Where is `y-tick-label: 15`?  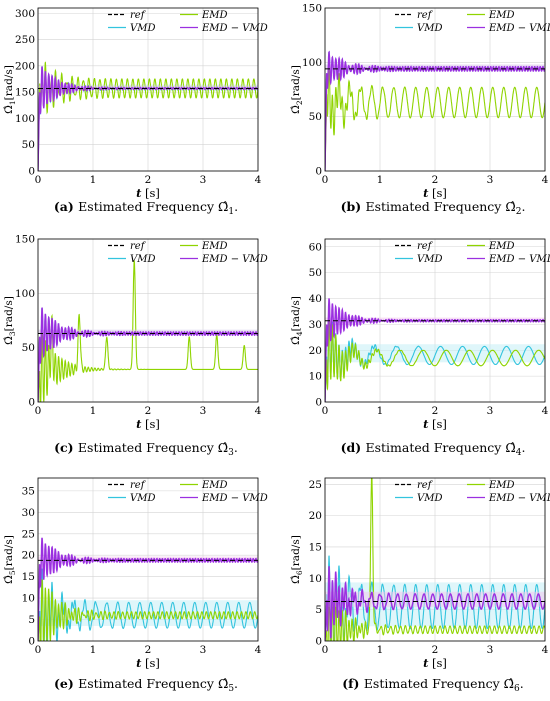 y-tick-label: 15 is located at coordinates (315, 547).